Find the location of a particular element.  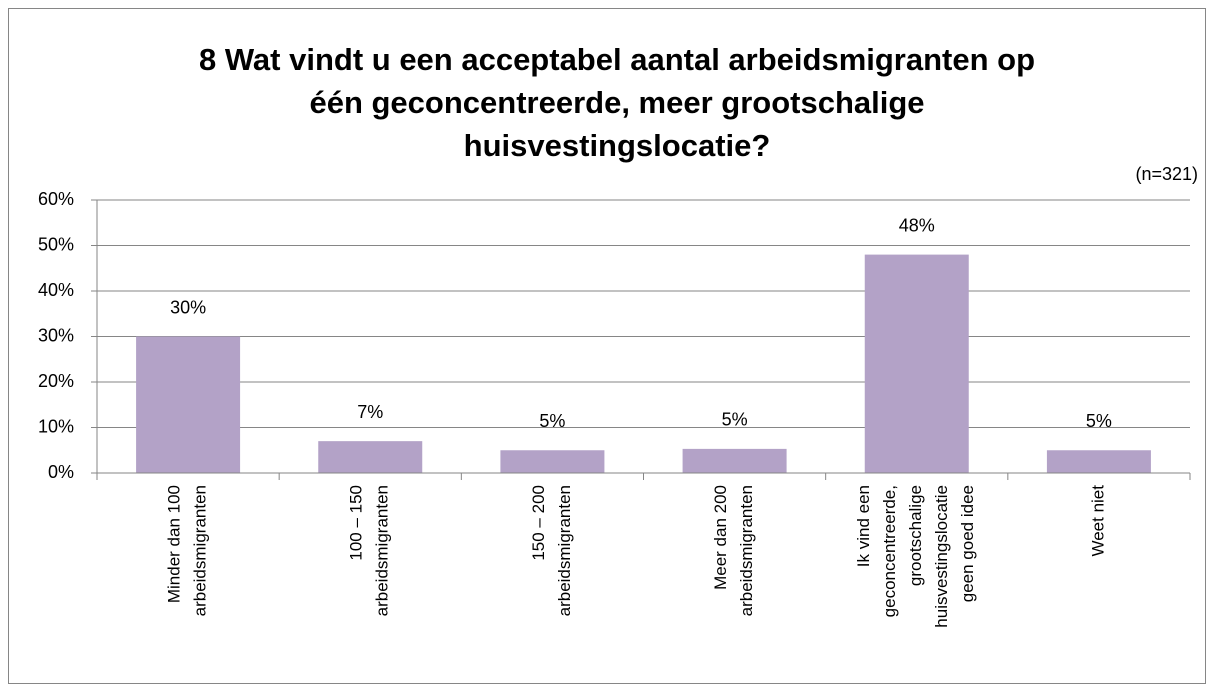

chart-title: één geconcentreerde, meer grootschalige is located at coordinates (616, 102).